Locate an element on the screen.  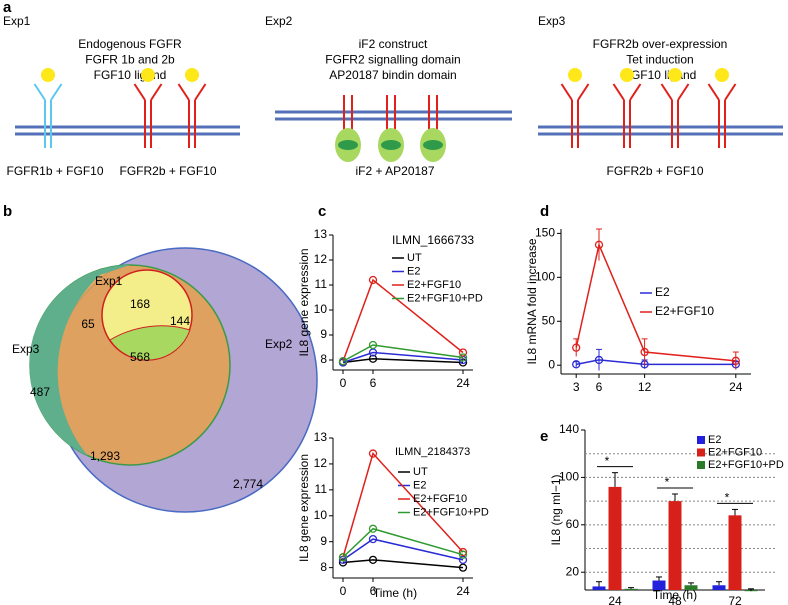
venn-count: 65 is located at coordinates (88, 324).